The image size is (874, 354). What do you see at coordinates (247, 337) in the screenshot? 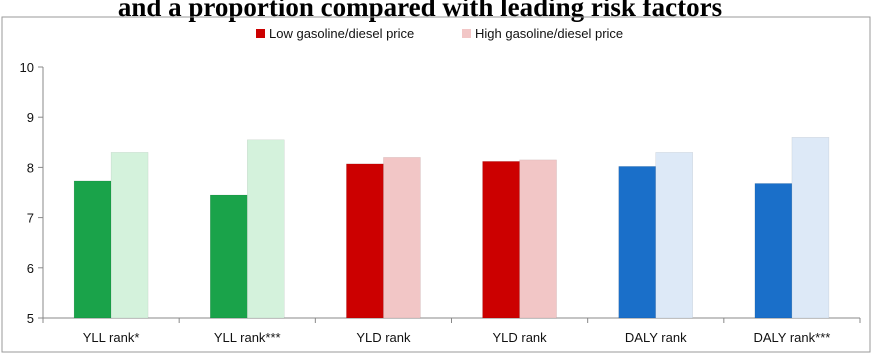
I see `x-tick-label: YLL rank***` at bounding box center [247, 337].